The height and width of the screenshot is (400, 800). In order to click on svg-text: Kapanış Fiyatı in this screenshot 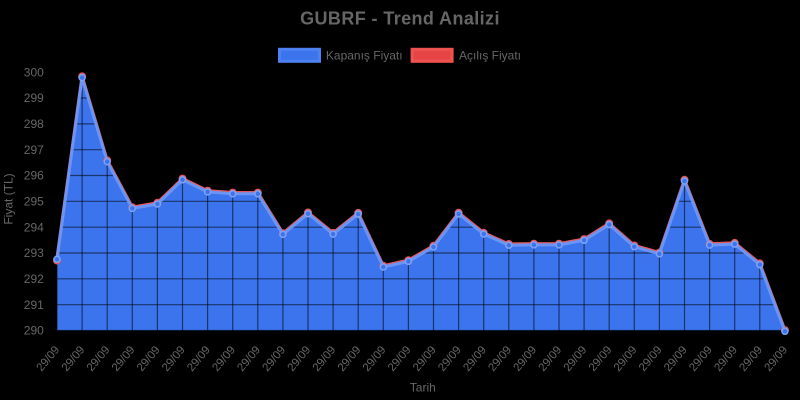, I will do `click(364, 56)`.